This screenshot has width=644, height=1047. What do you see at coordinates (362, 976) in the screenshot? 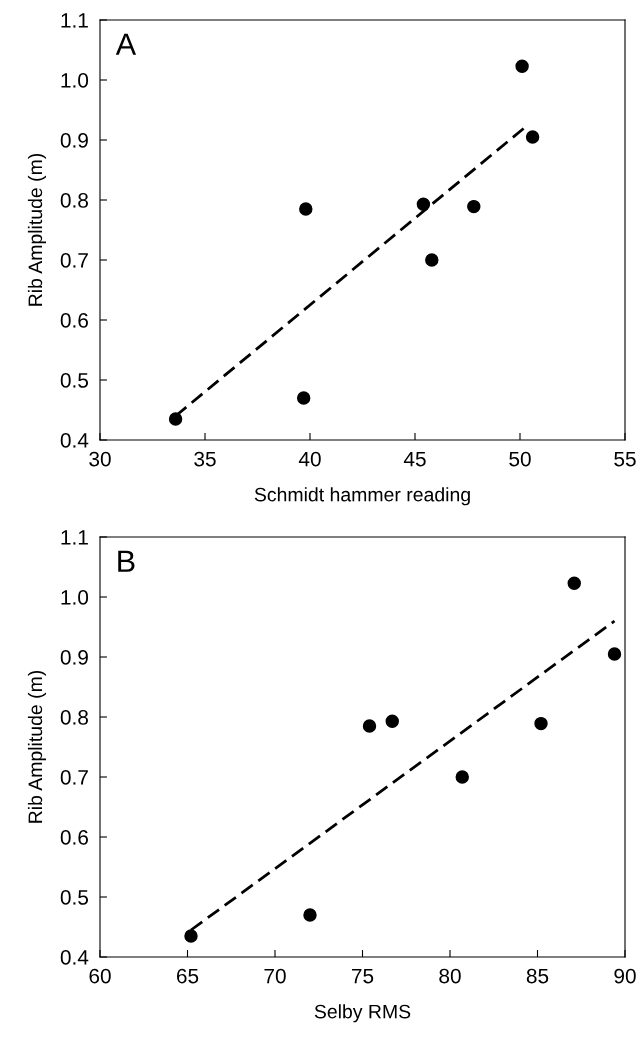
I see `x-tick-label: 75` at bounding box center [362, 976].